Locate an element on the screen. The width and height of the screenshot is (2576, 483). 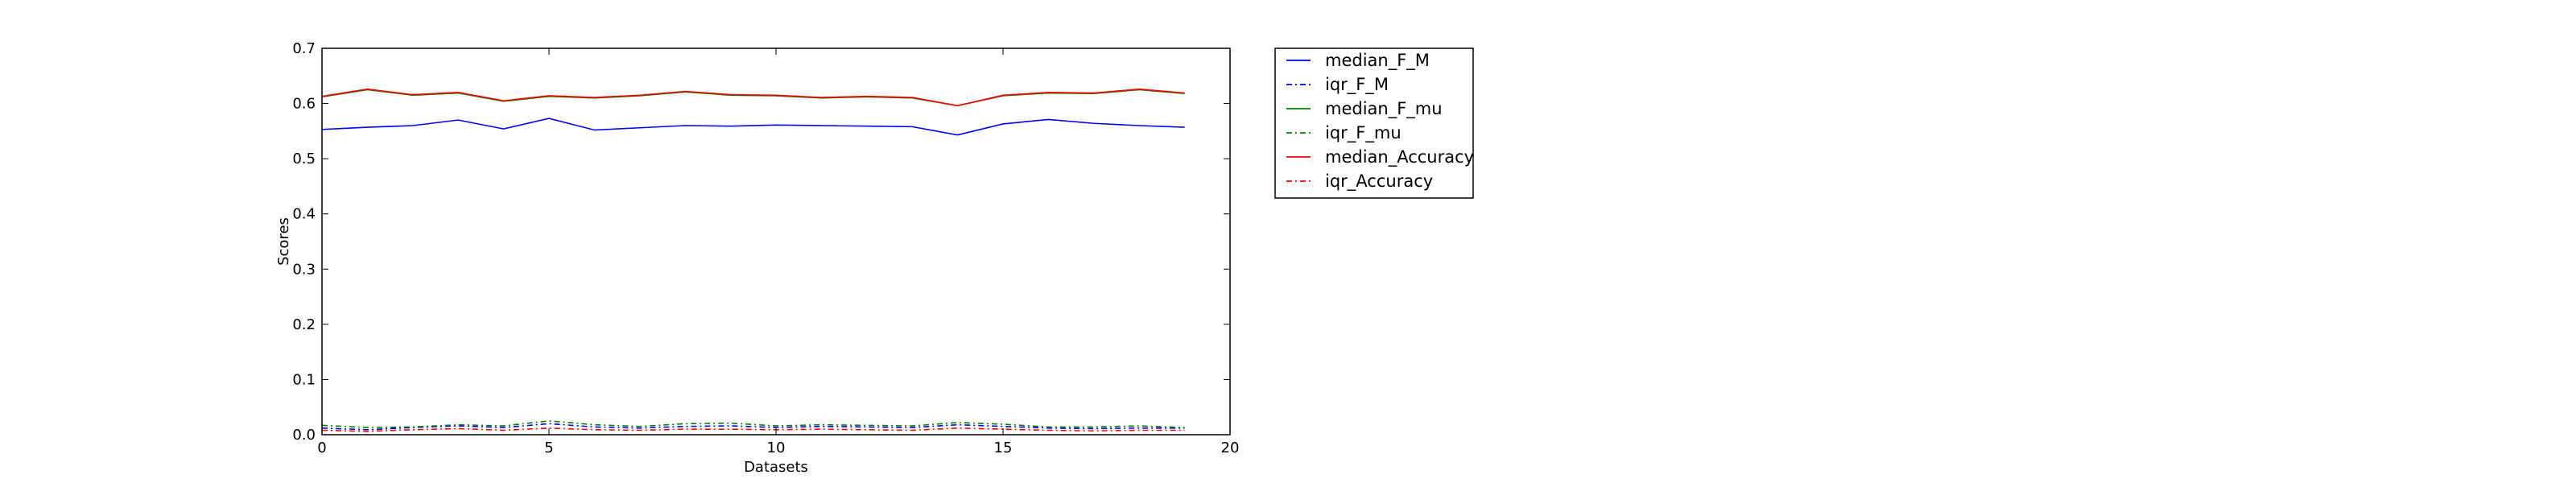
legend-entry-label: median_F_mu is located at coordinates (1384, 109).